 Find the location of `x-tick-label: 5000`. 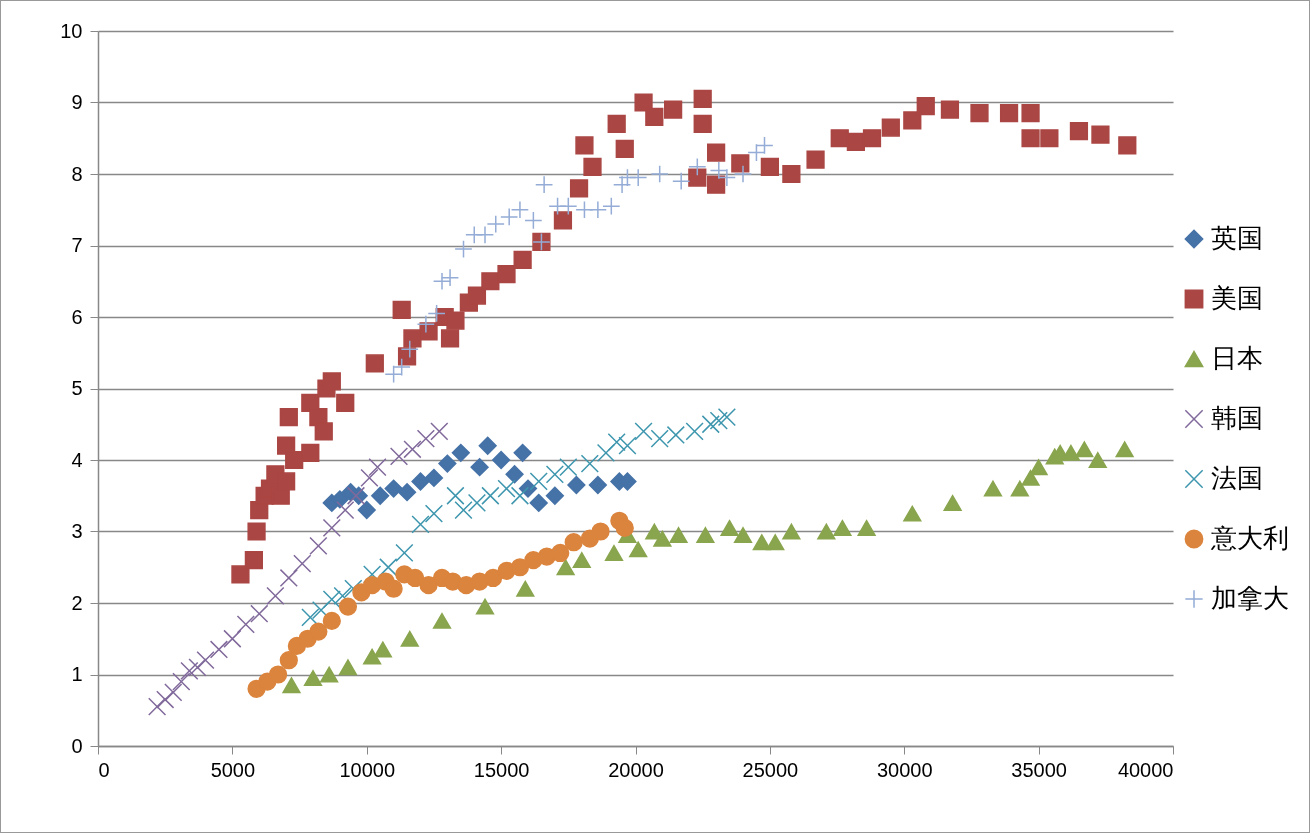

x-tick-label: 5000 is located at coordinates (233, 769).